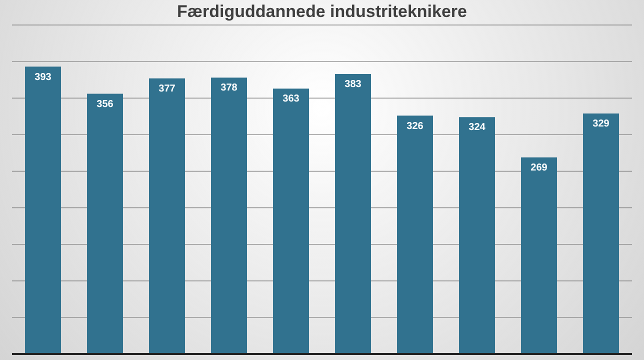  Describe the element at coordinates (539, 168) in the screenshot. I see `data-label: 269` at that location.